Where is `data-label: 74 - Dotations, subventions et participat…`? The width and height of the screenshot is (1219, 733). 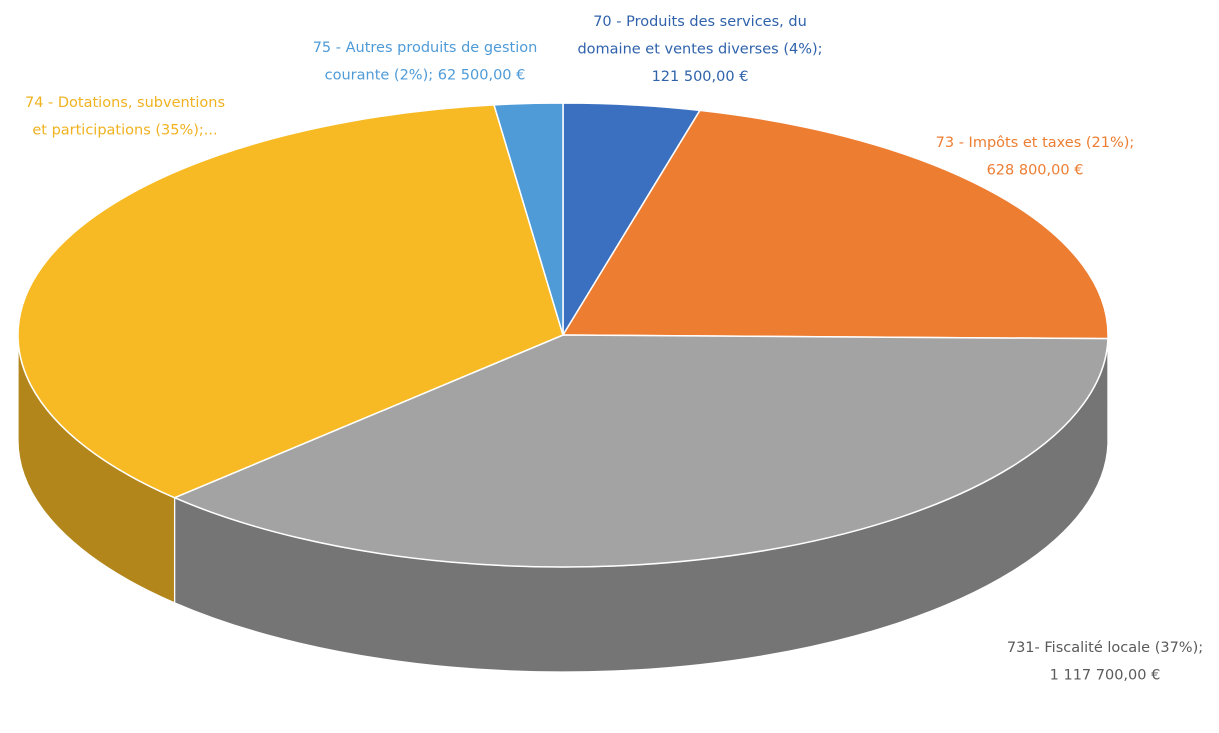
data-label: 74 - Dotations, subventions et participat… is located at coordinates (125, 117).